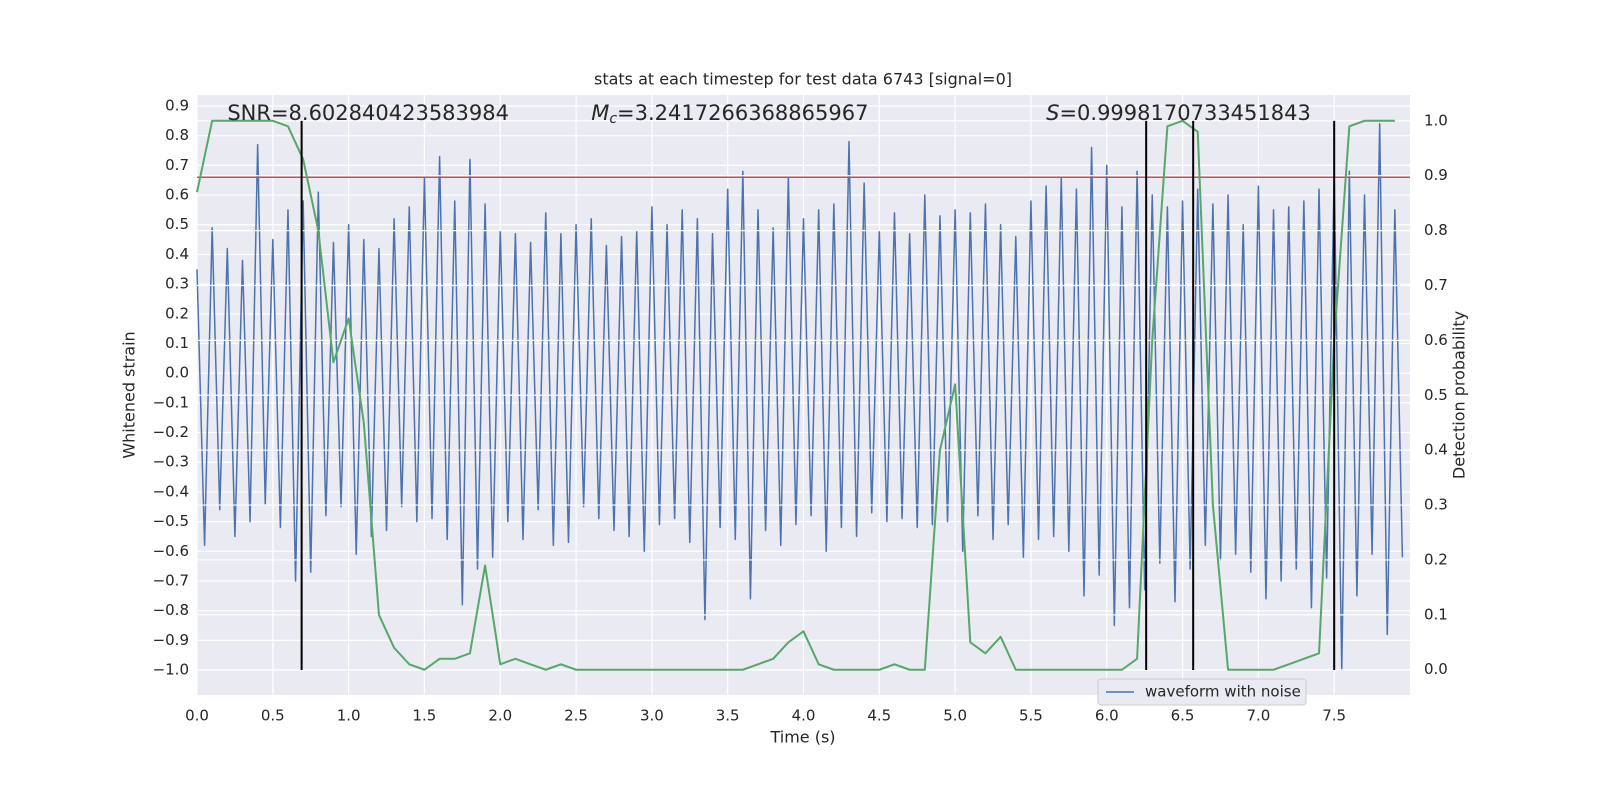 The width and height of the screenshot is (1600, 804). I want to click on x-tick-label: 6.0, so click(1107, 716).